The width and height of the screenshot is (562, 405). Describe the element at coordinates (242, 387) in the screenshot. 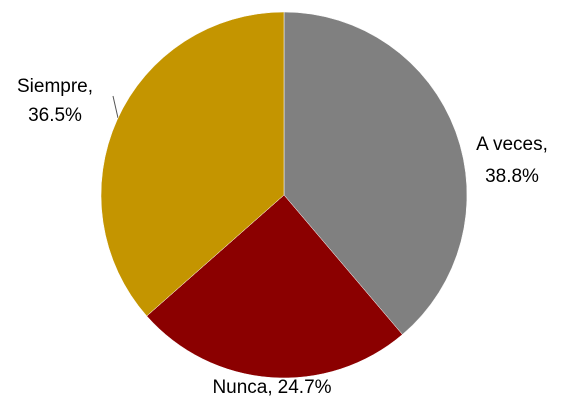

I see `category-label: Nunca,` at that location.